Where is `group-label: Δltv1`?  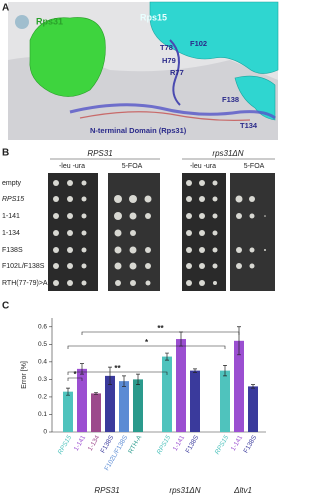
group-label: Δltv1 is located at coordinates (242, 490).